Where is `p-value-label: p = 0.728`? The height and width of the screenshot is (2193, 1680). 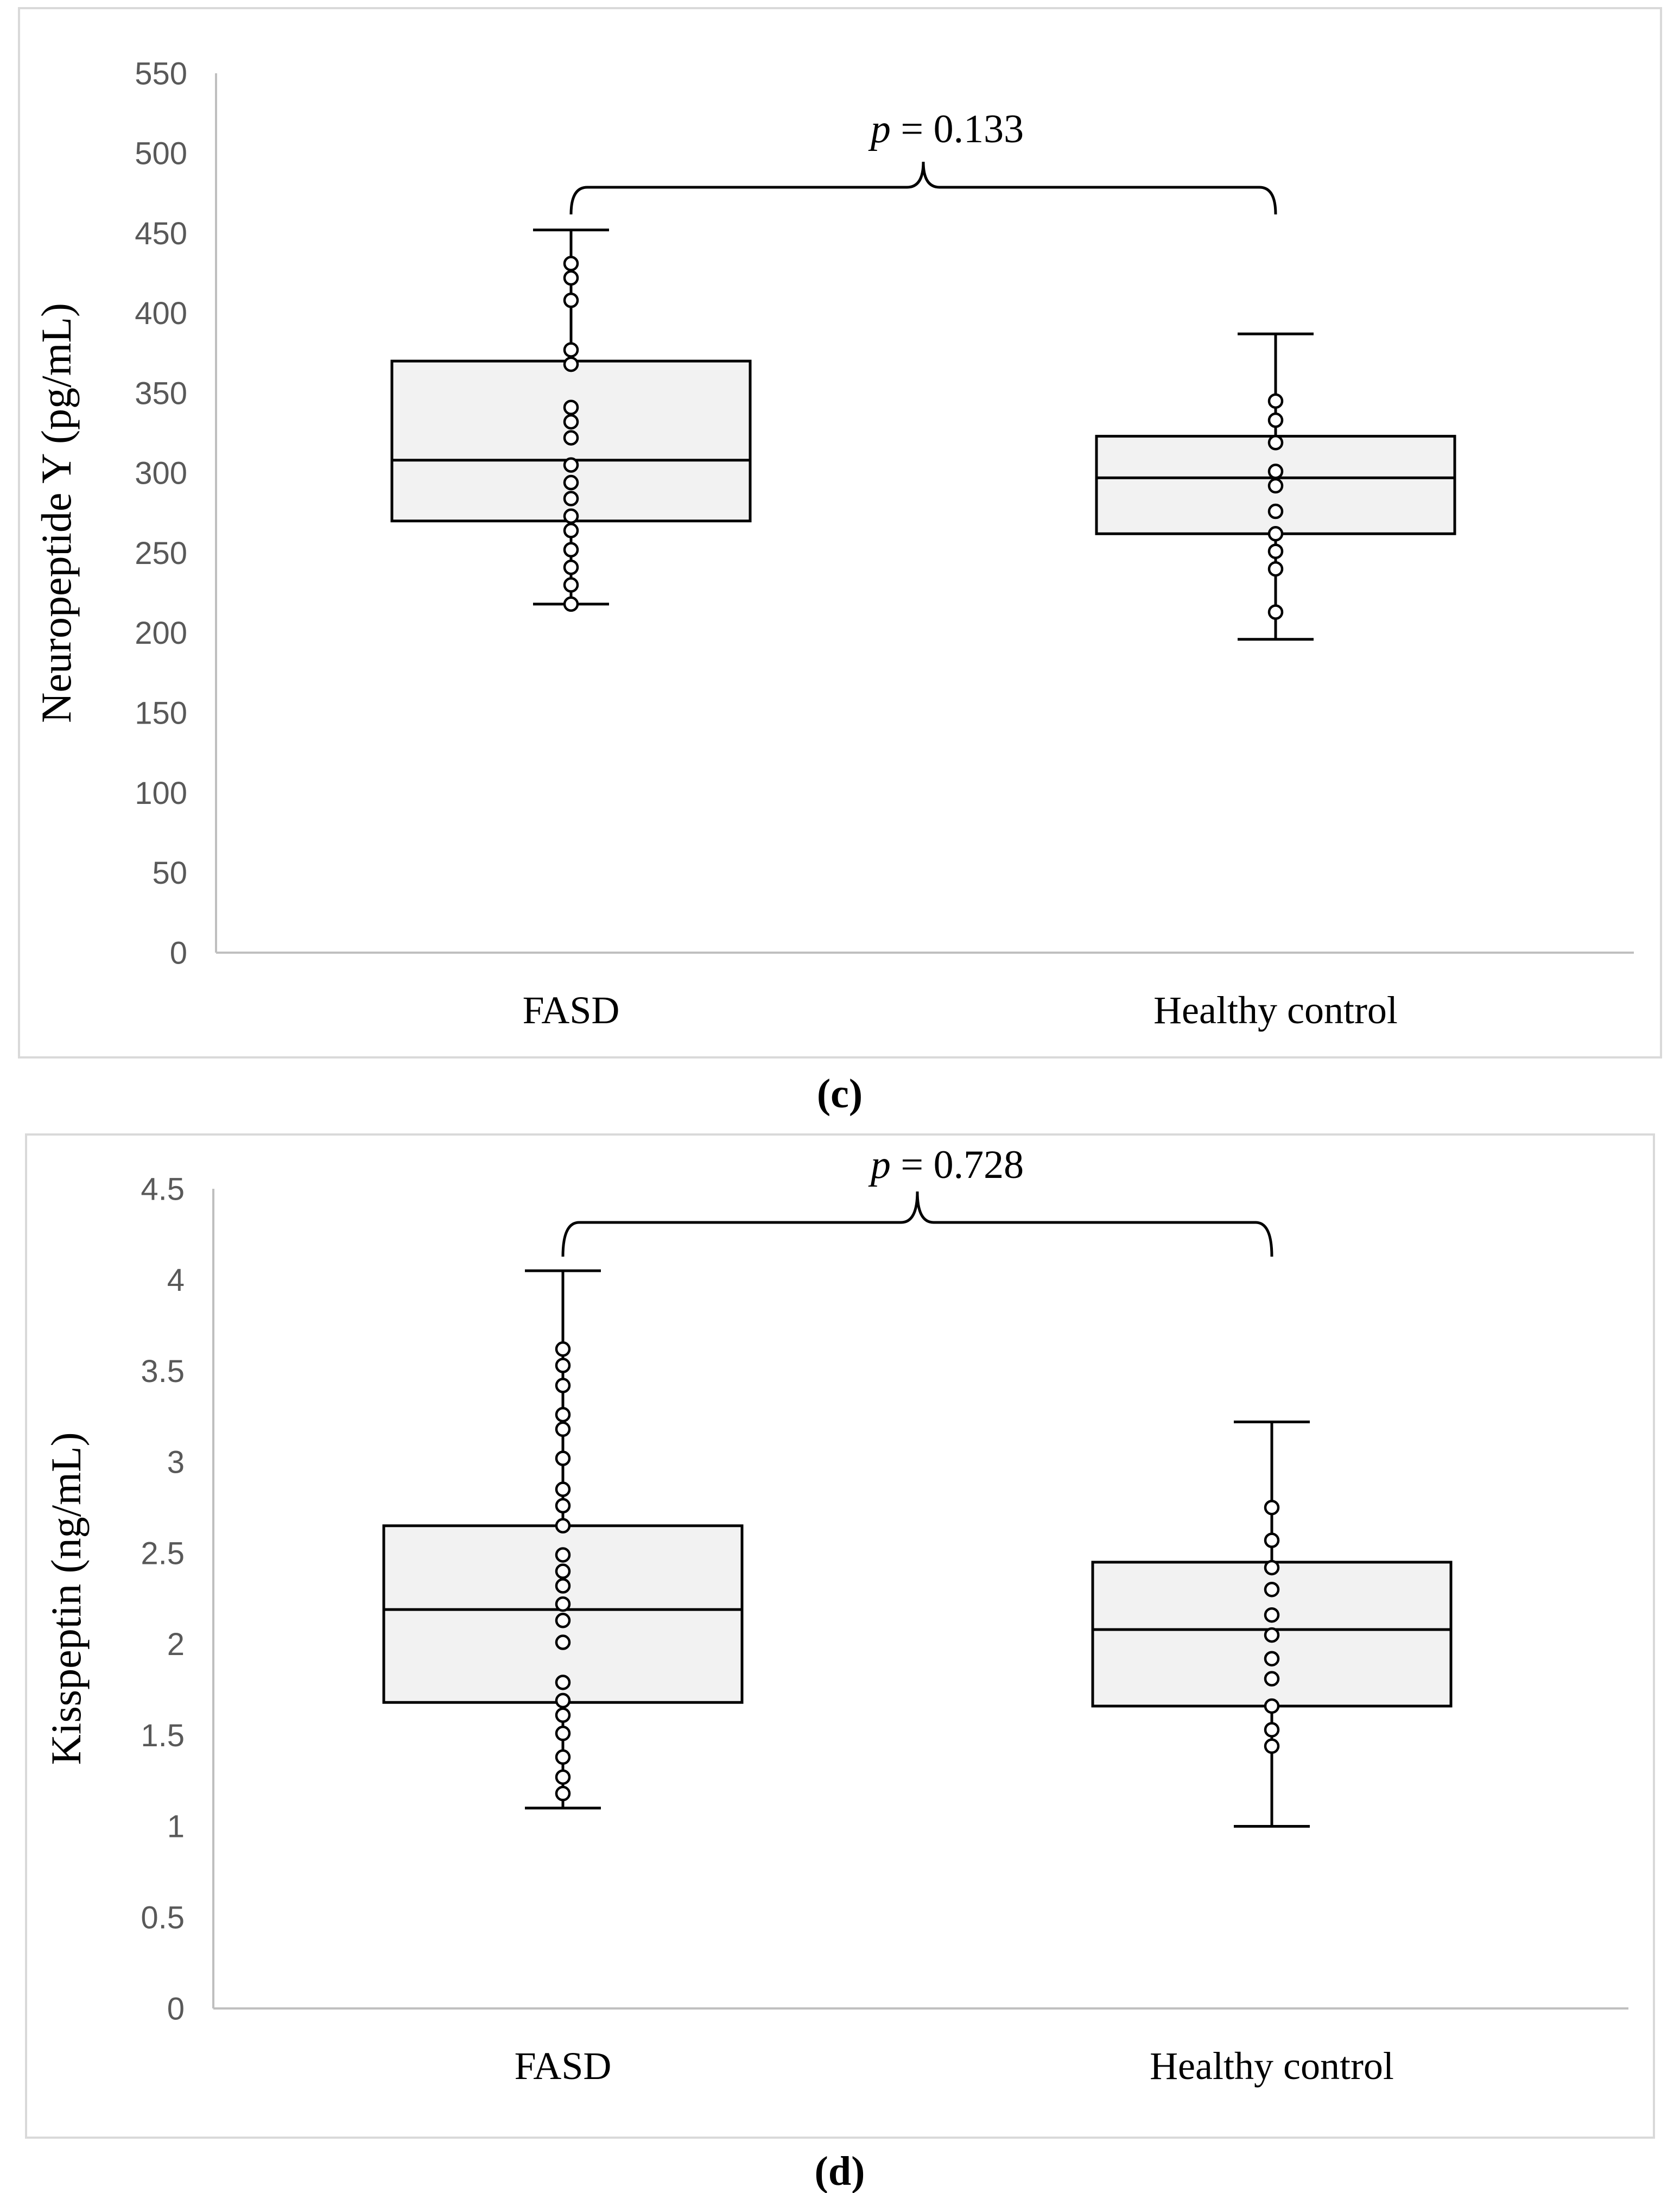
p-value-label: p = 0.728 is located at coordinates (946, 1165).